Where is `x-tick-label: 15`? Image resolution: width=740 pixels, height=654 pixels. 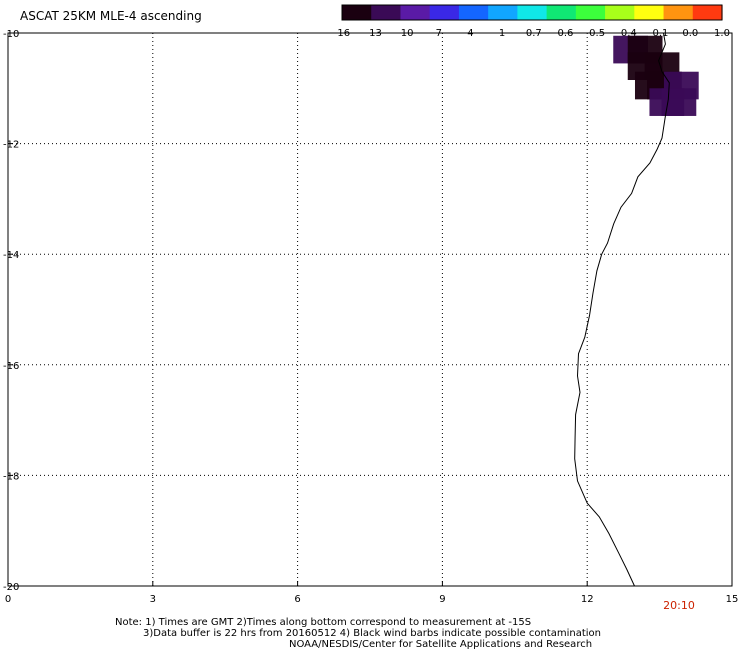
x-tick-label: 15 is located at coordinates (732, 599).